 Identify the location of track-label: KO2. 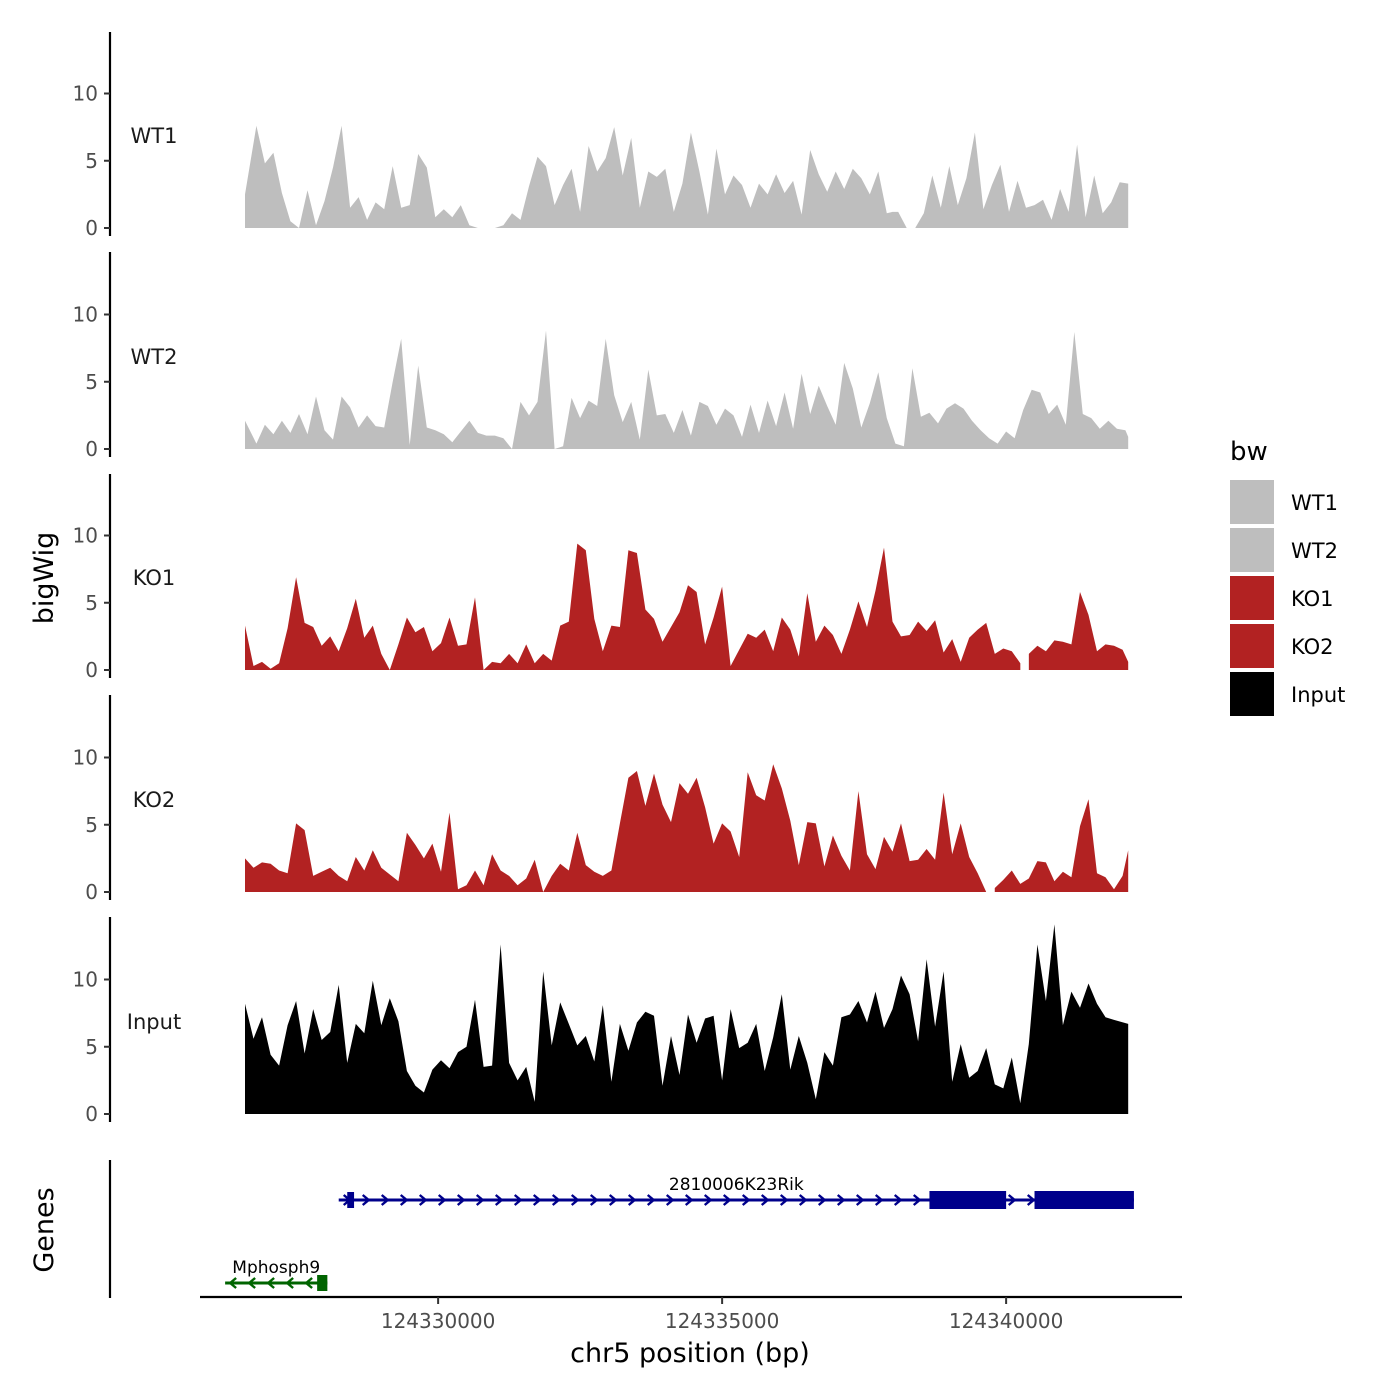
(154, 800).